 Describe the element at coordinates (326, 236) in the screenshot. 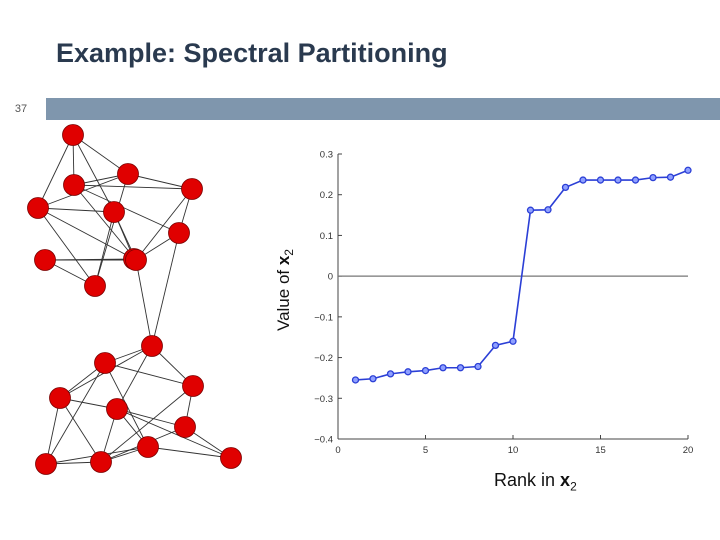

I see `y-tick-label: 0.1` at that location.